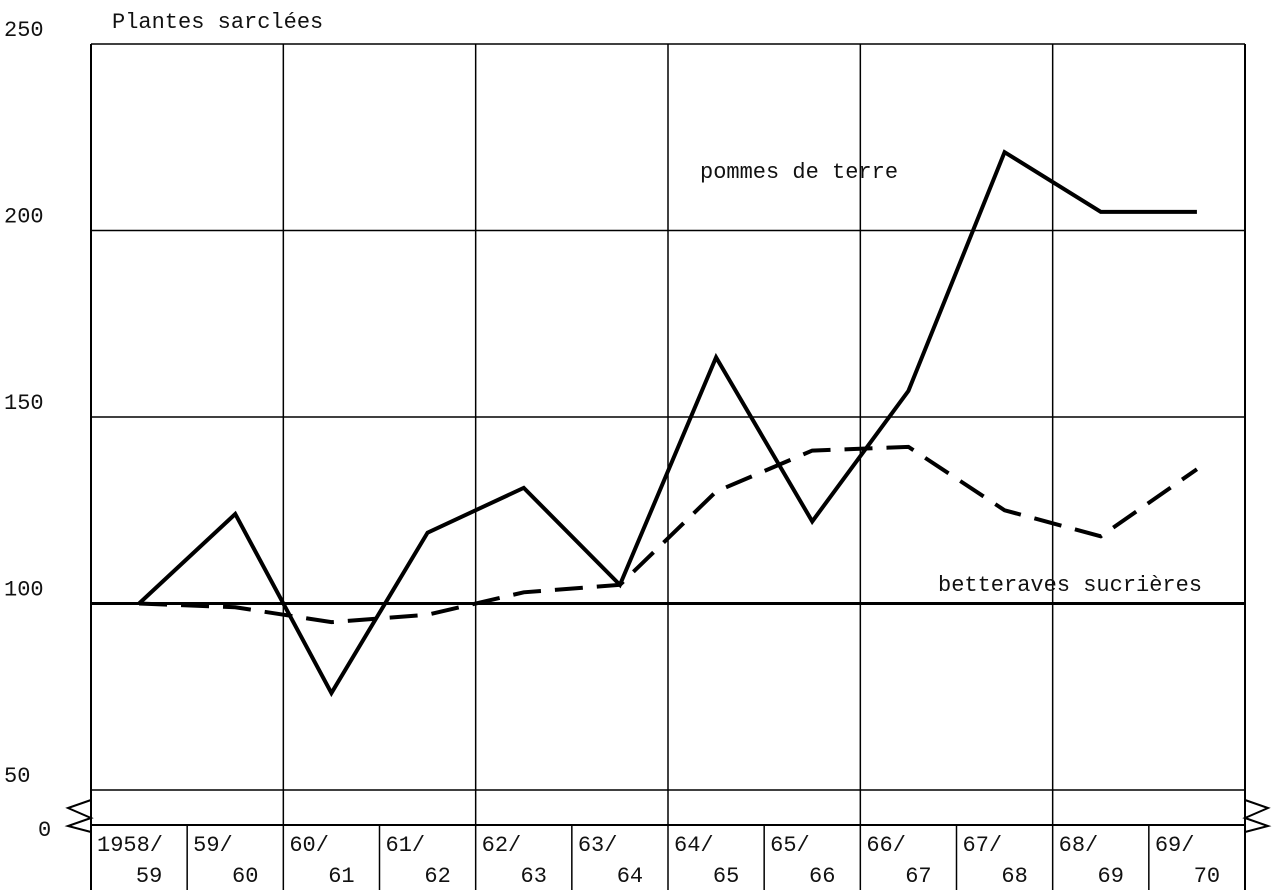  Describe the element at coordinates (245, 876) in the screenshot. I see `x-tick-label: 60` at that location.